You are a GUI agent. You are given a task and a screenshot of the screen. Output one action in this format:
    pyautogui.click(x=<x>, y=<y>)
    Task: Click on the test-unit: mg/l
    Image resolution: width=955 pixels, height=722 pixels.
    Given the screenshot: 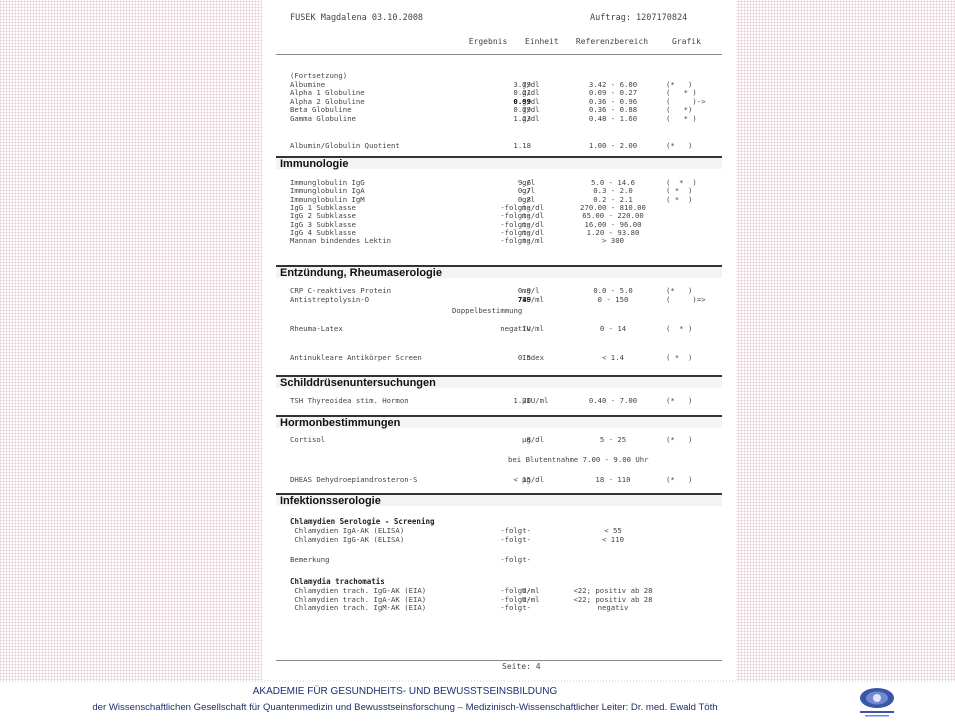 What is the action you would take?
    pyautogui.click(x=531, y=291)
    